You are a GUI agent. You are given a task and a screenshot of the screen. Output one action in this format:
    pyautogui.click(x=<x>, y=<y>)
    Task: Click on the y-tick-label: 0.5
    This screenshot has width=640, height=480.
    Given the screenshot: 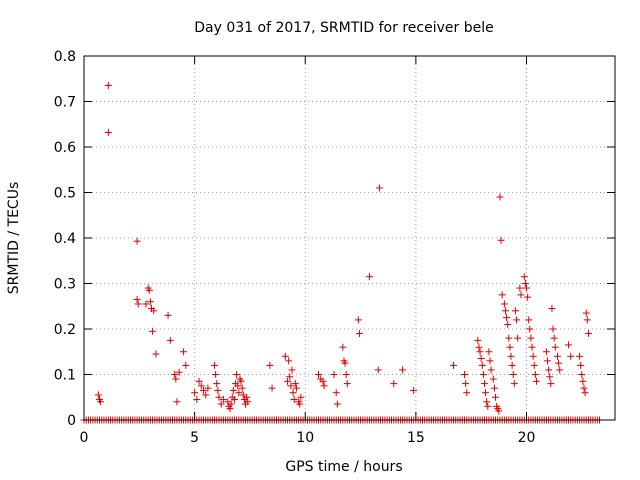 What is the action you would take?
    pyautogui.click(x=65, y=194)
    